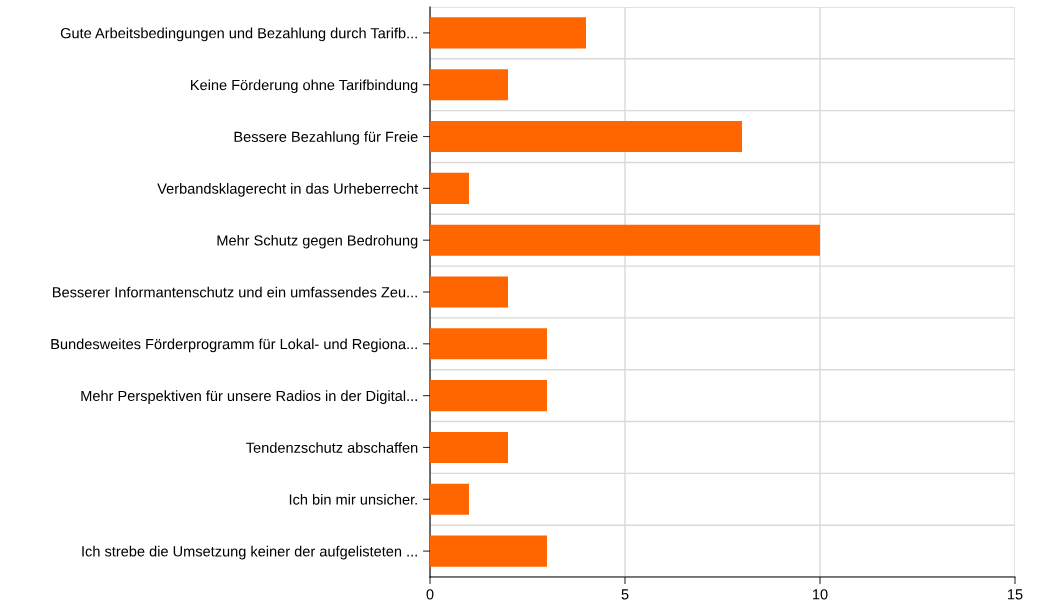  I want to click on y-tick-label: Verbandsklagerecht in das Urheberrecht, so click(288, 190).